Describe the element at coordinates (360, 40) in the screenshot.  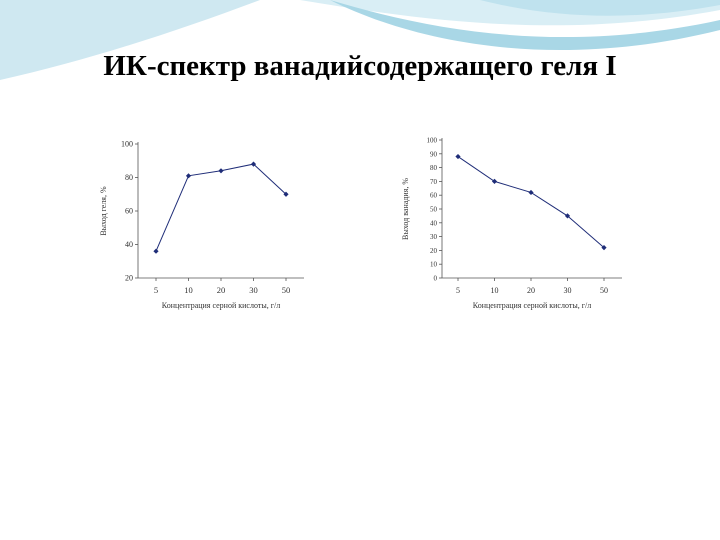
I see `background-swoosh` at that location.